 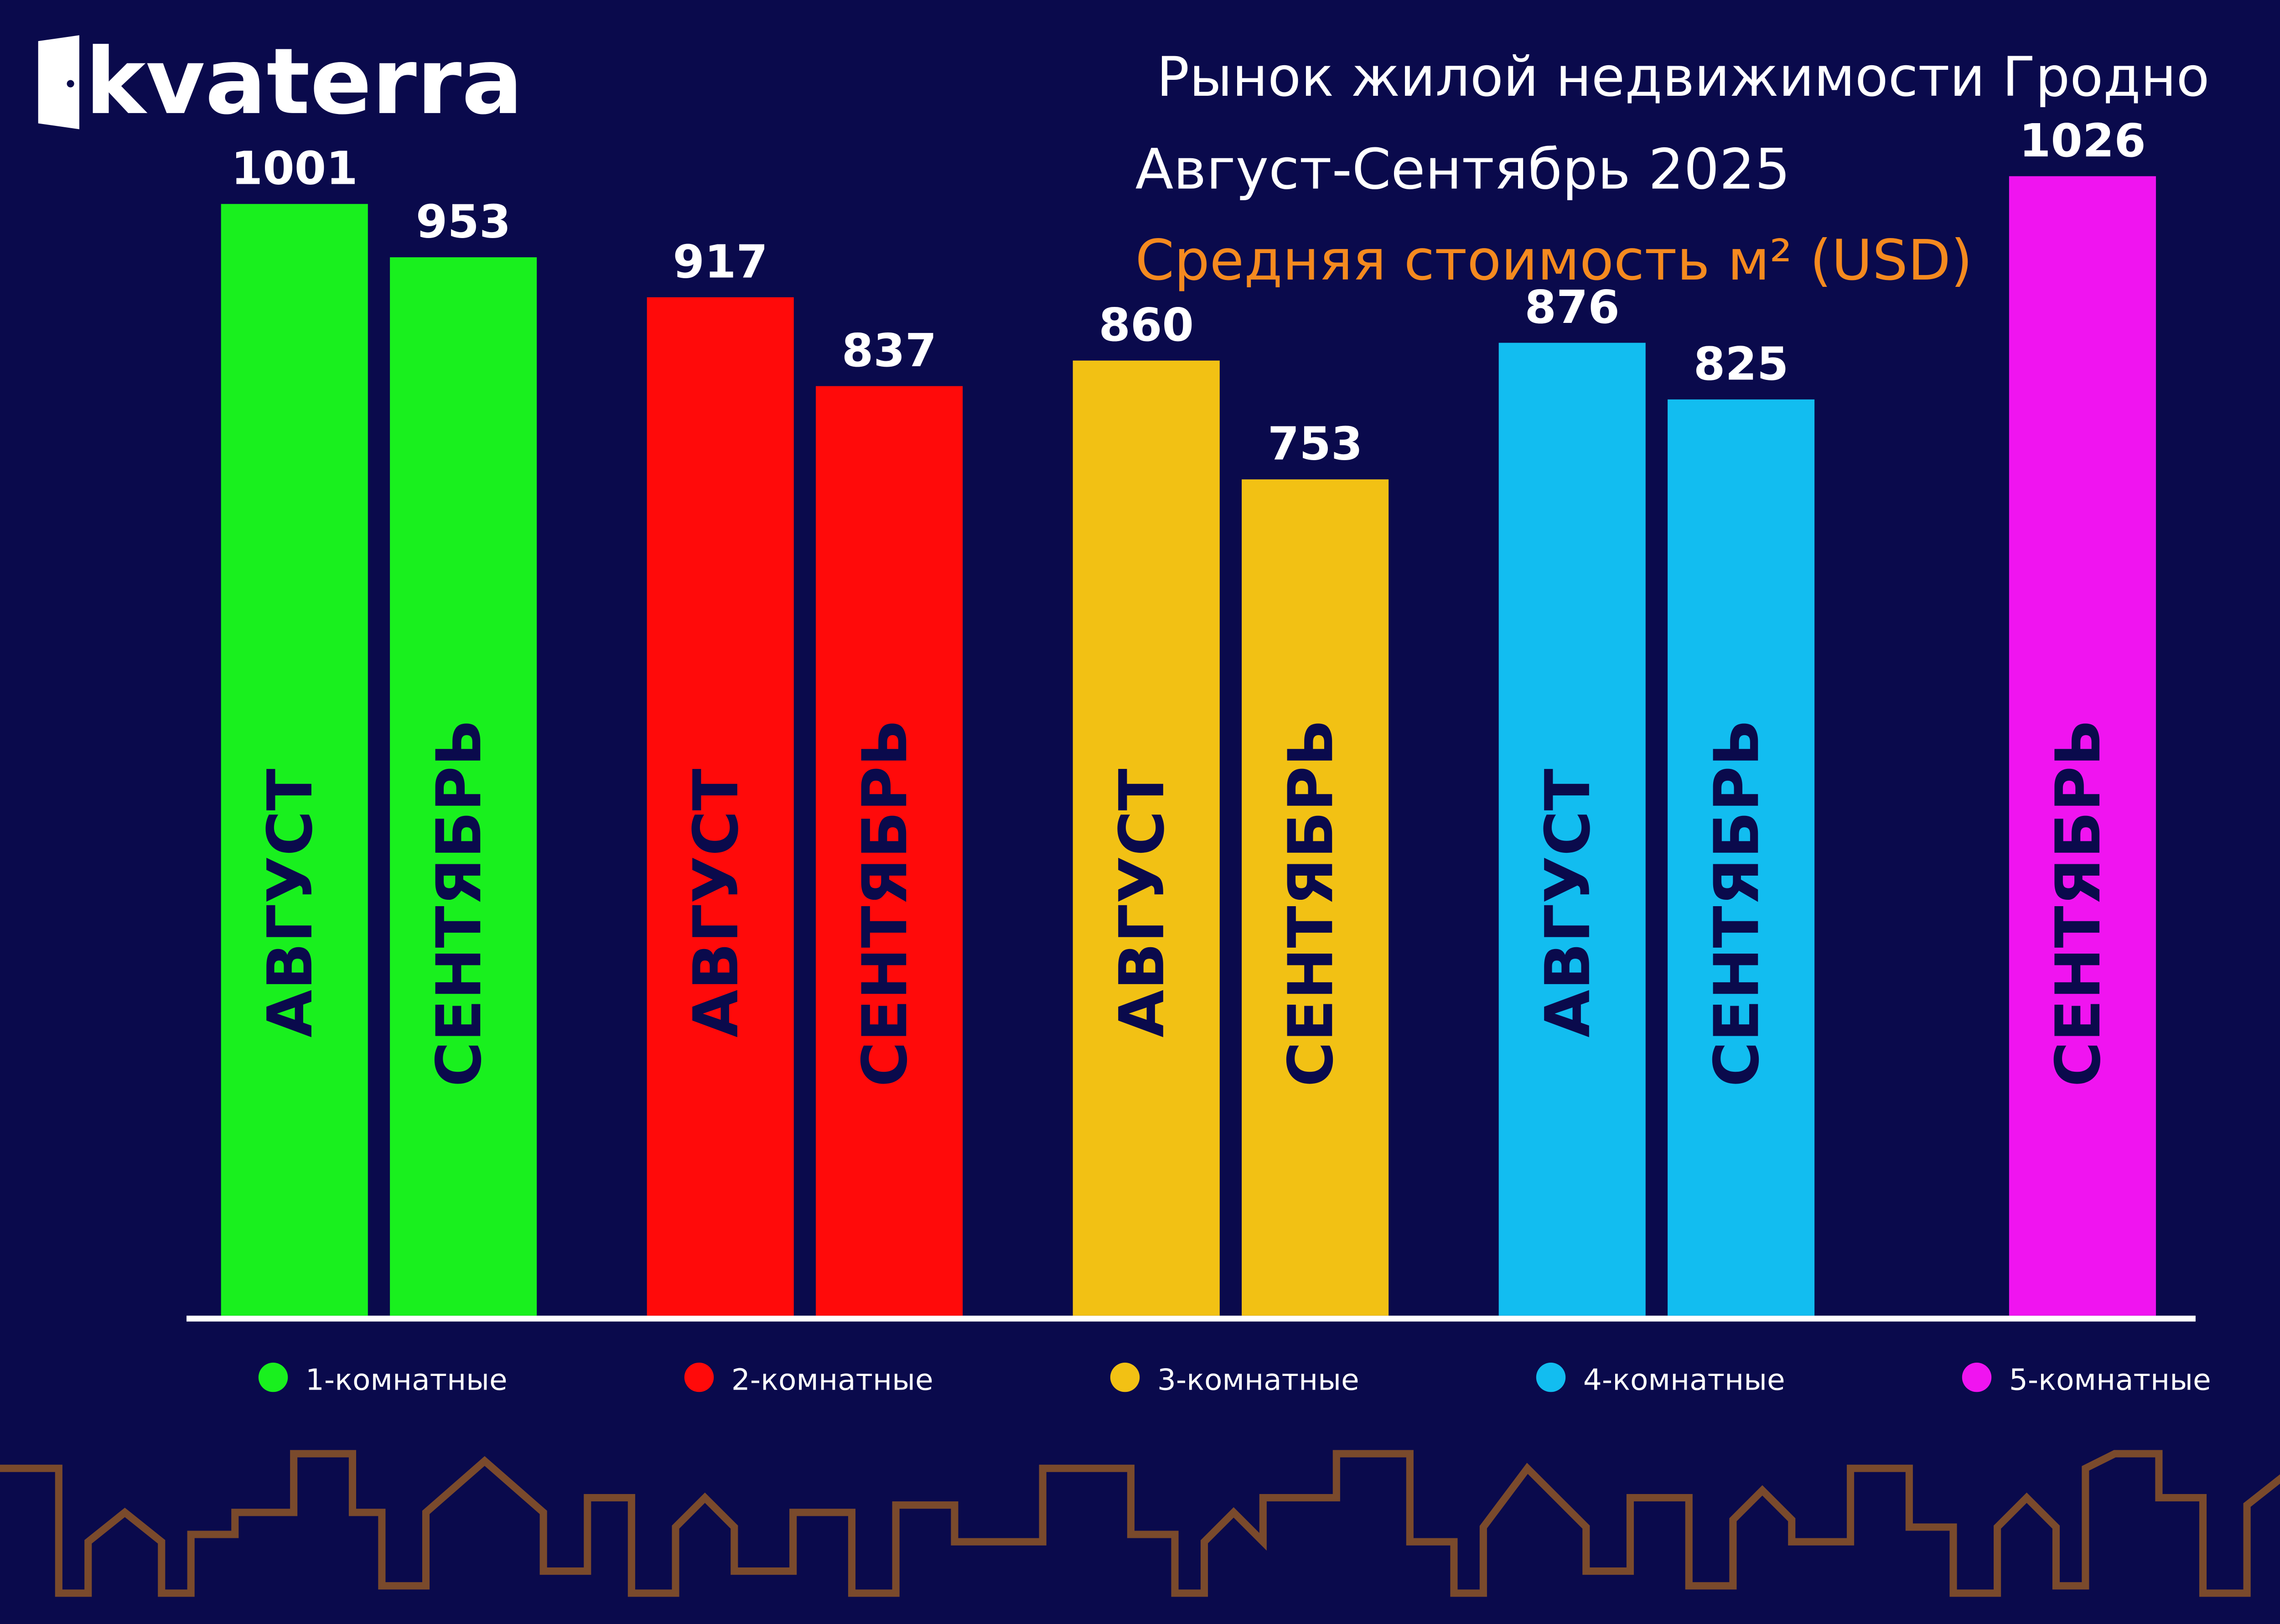 What do you see at coordinates (2083, 141) in the screenshot?
I see `value-label: 1026` at bounding box center [2083, 141].